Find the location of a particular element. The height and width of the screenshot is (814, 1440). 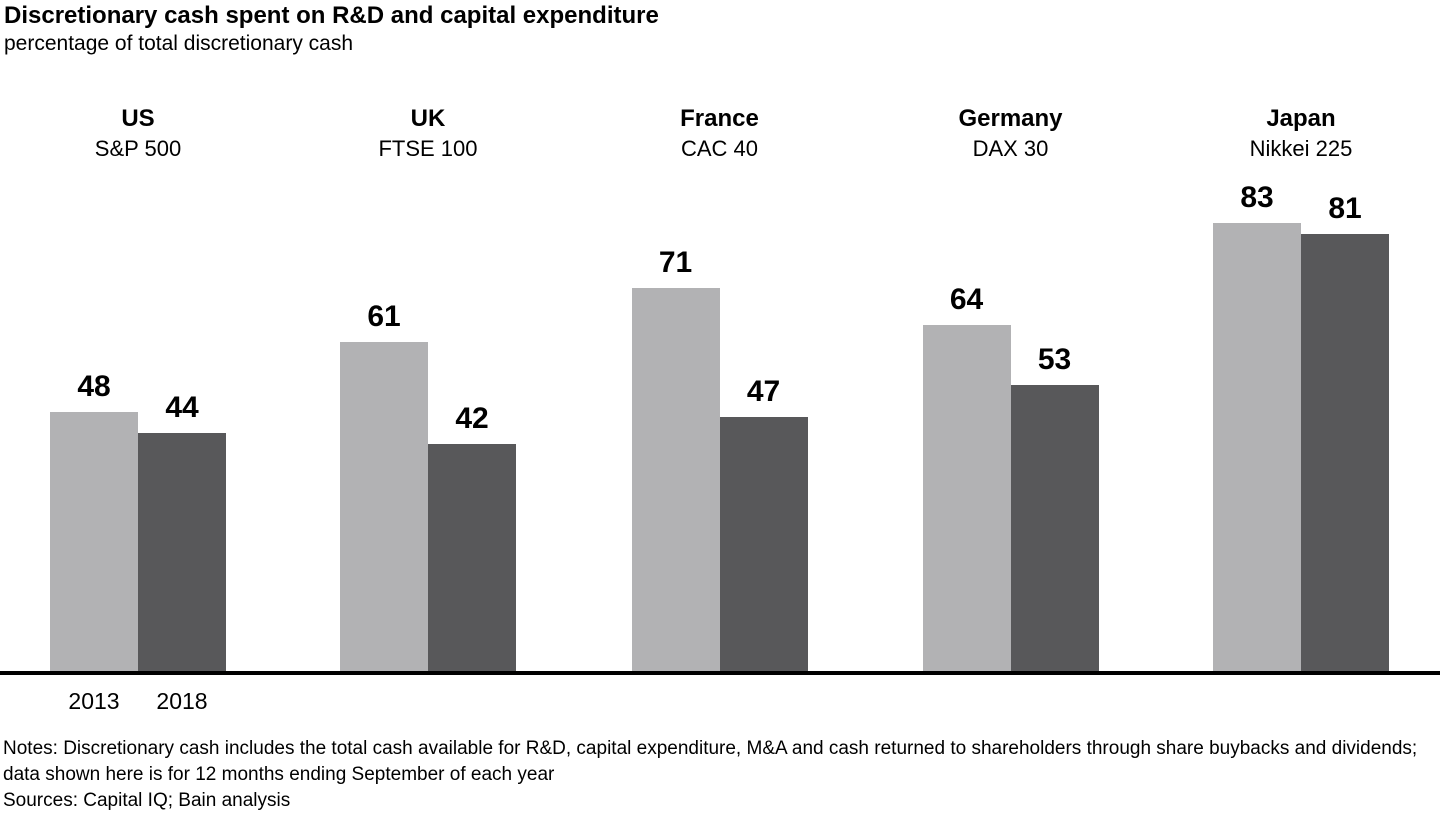

group-country-label: US is located at coordinates (138, 118).